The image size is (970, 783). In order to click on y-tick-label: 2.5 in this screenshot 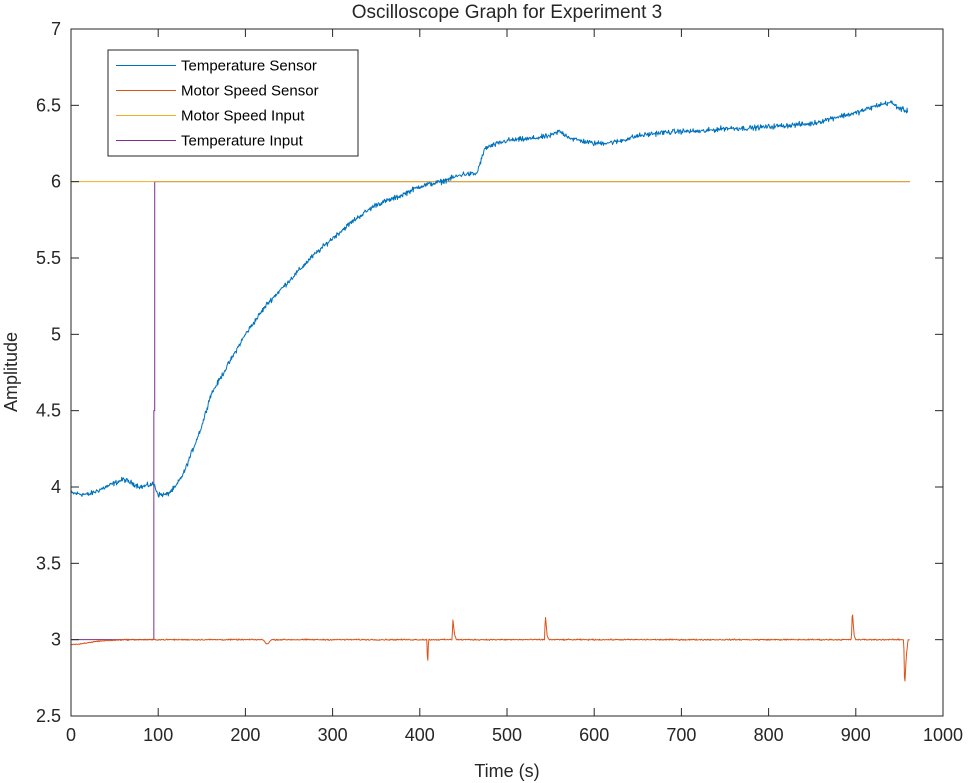, I will do `click(48, 716)`.